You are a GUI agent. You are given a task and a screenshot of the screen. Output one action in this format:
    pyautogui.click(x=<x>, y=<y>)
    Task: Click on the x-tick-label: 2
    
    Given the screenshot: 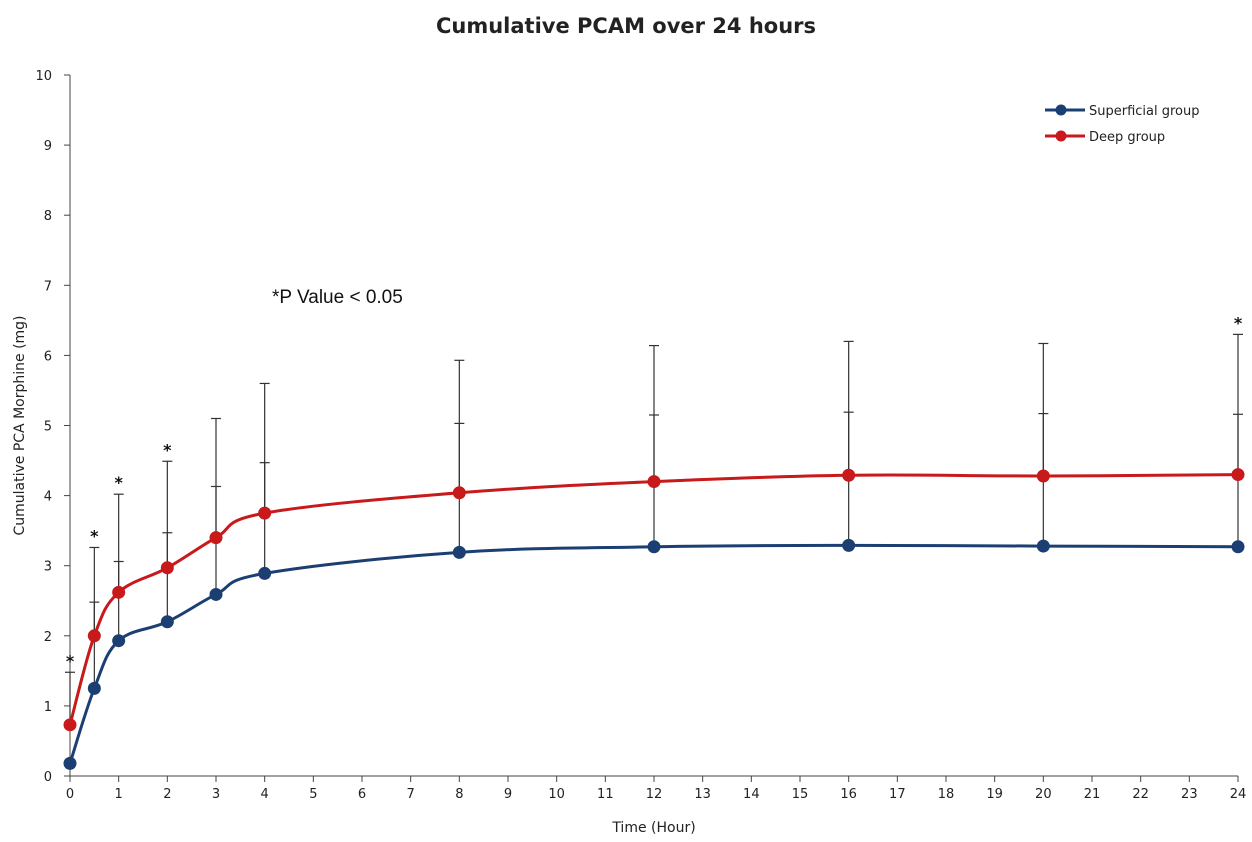 What is the action you would take?
    pyautogui.click(x=167, y=794)
    